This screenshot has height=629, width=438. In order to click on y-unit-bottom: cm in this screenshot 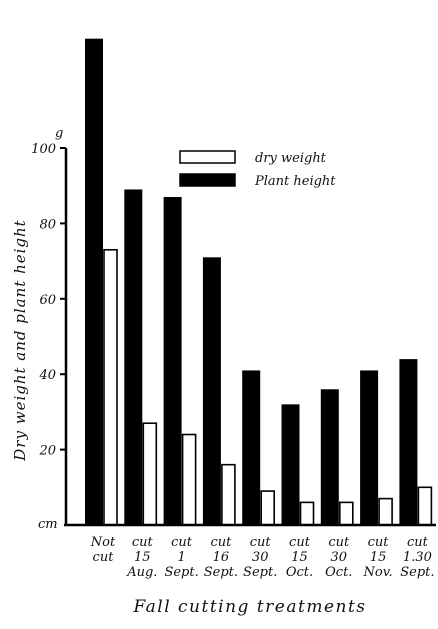, I will do `click(48, 524)`.